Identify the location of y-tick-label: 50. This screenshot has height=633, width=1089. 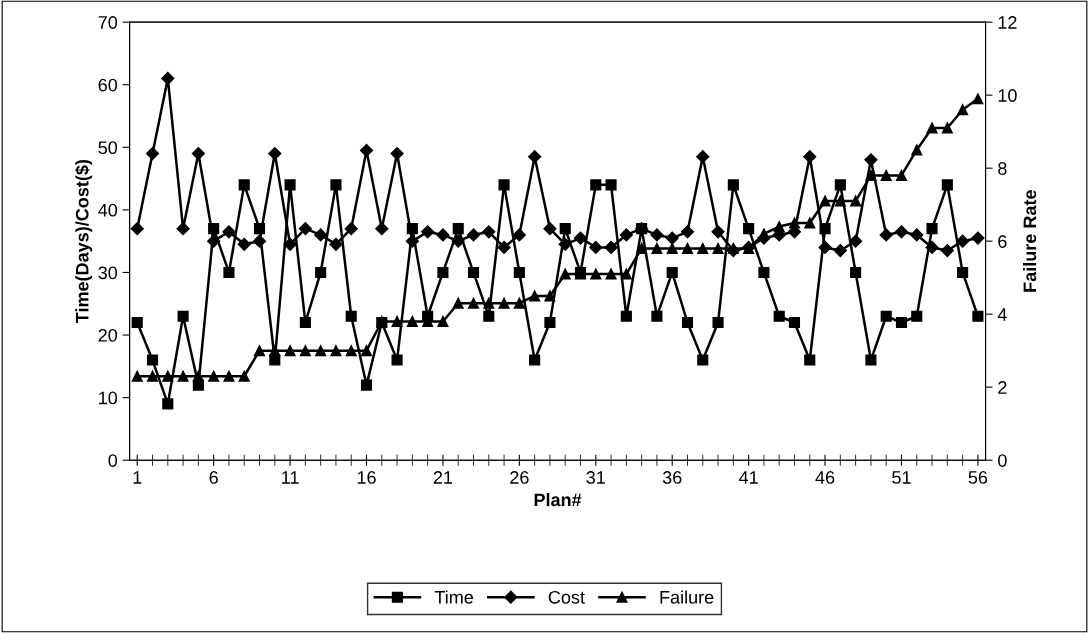
(108, 148).